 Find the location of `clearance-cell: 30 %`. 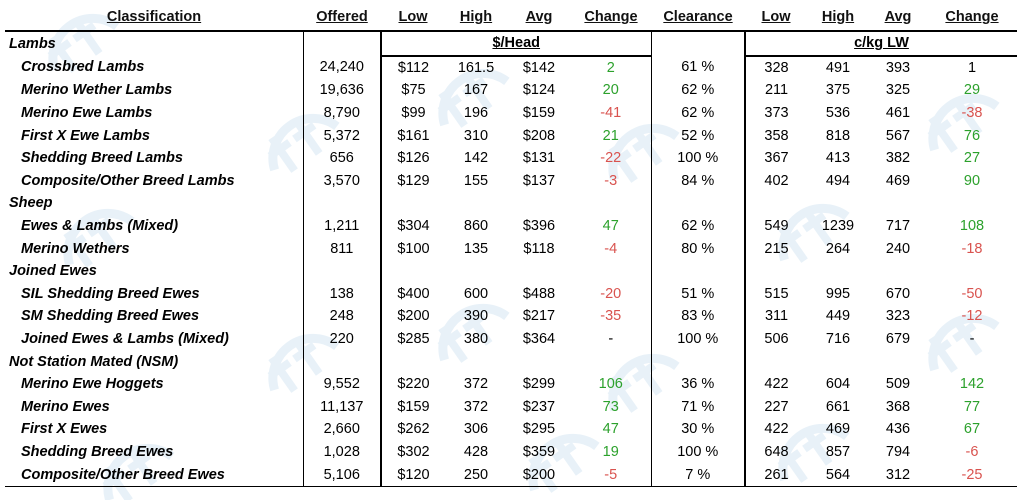

clearance-cell: 30 % is located at coordinates (698, 429).